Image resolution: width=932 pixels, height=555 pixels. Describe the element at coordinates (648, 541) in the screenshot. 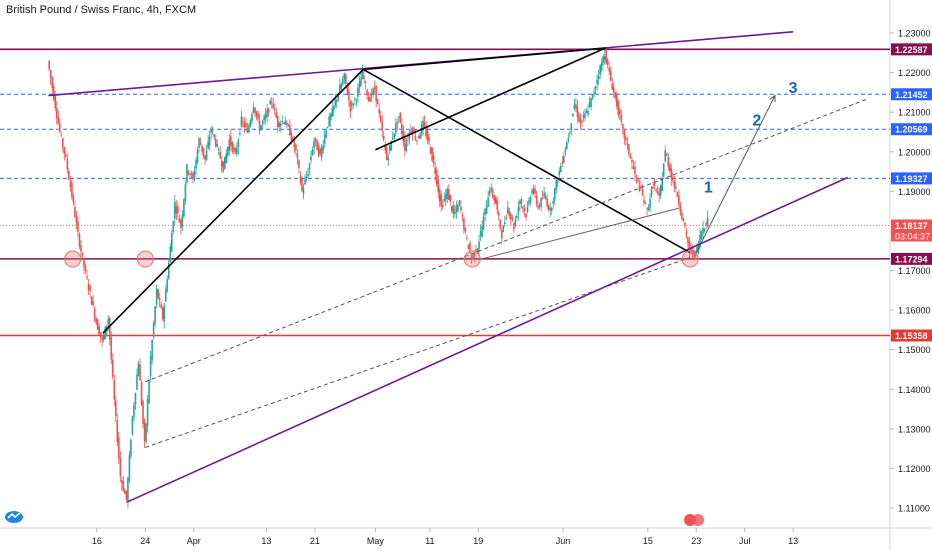

I see `time-axis-label: 15` at that location.